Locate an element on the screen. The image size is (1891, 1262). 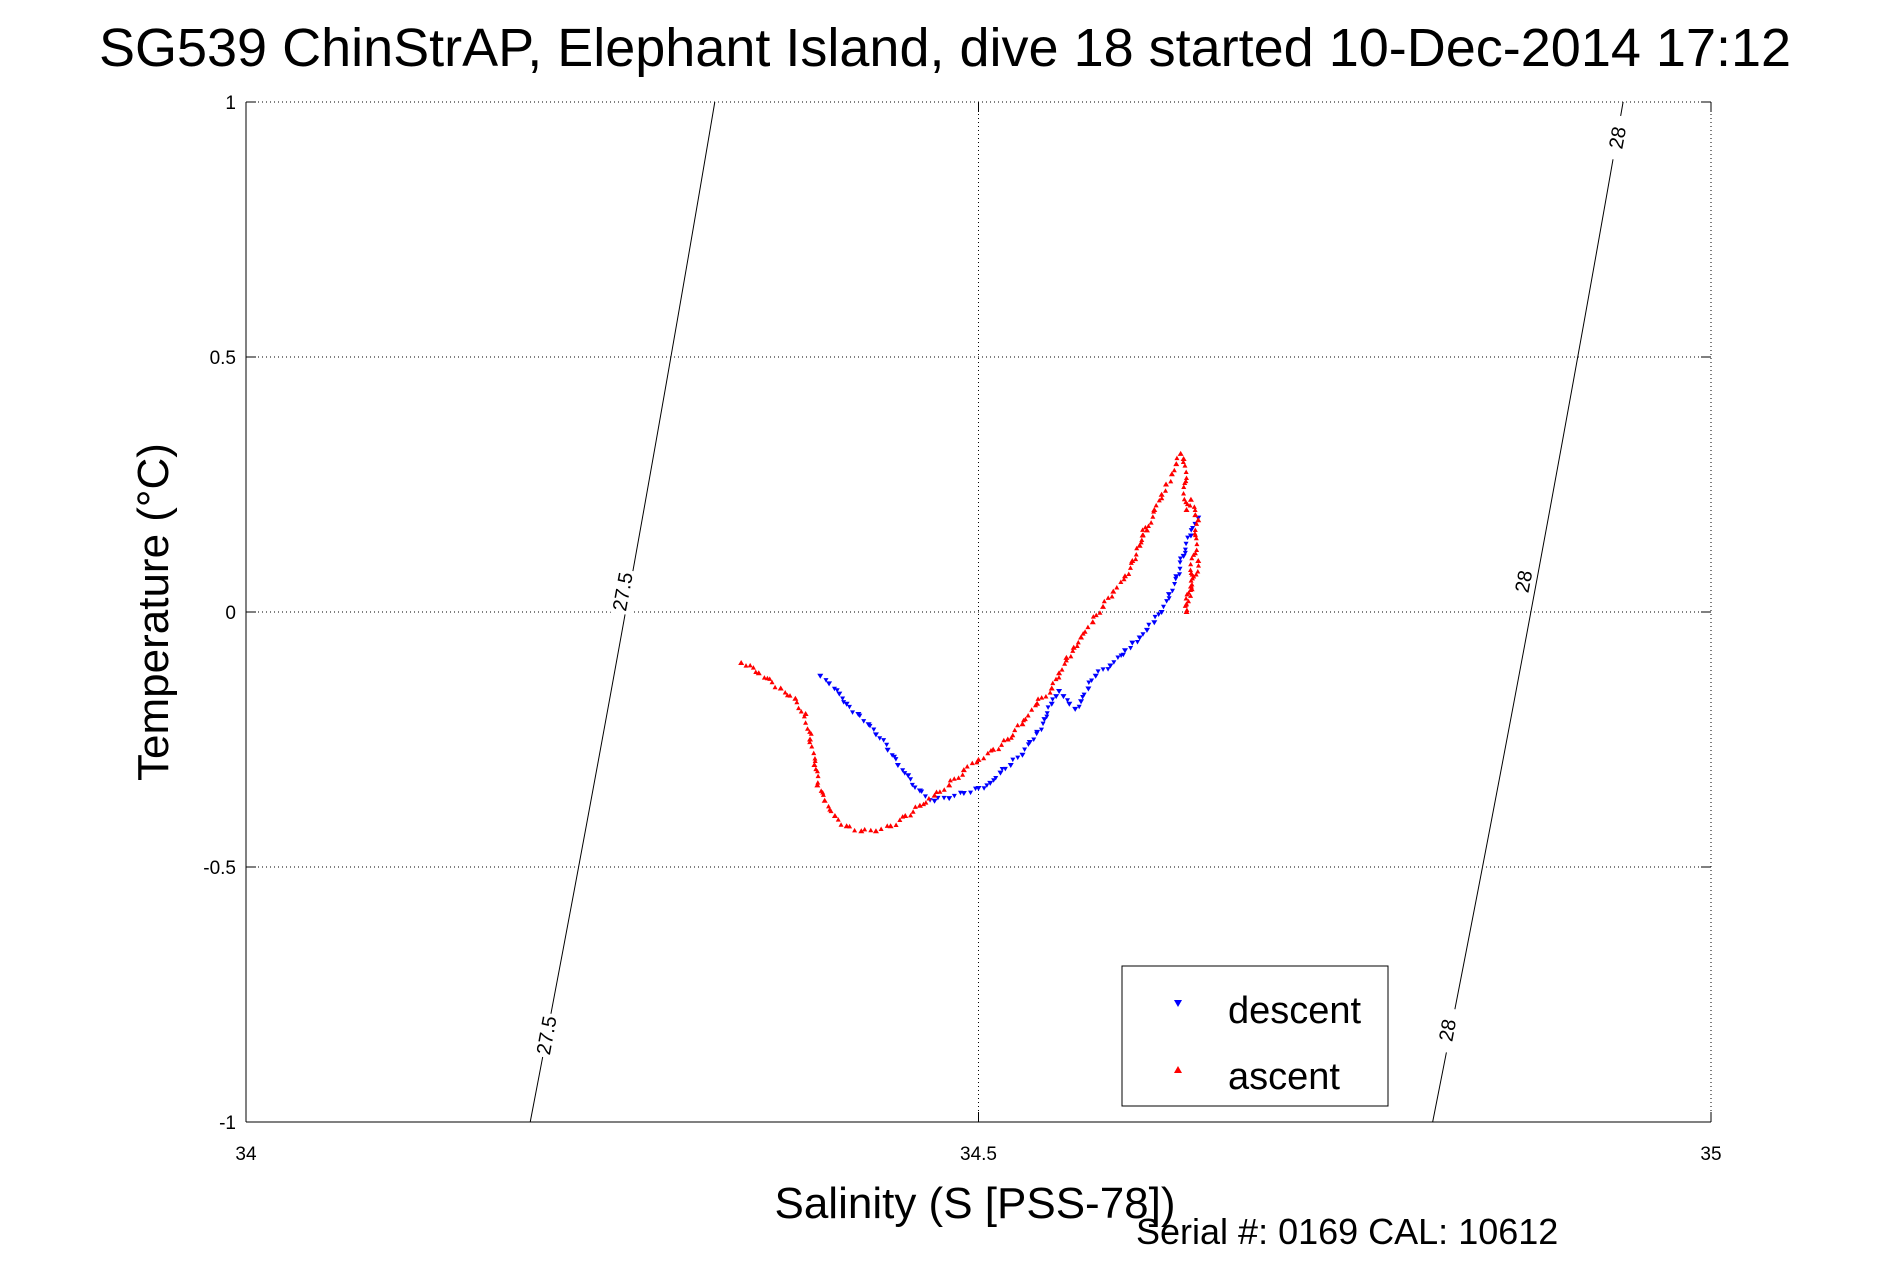
legend-ascent-label: ascent is located at coordinates (1284, 1077).